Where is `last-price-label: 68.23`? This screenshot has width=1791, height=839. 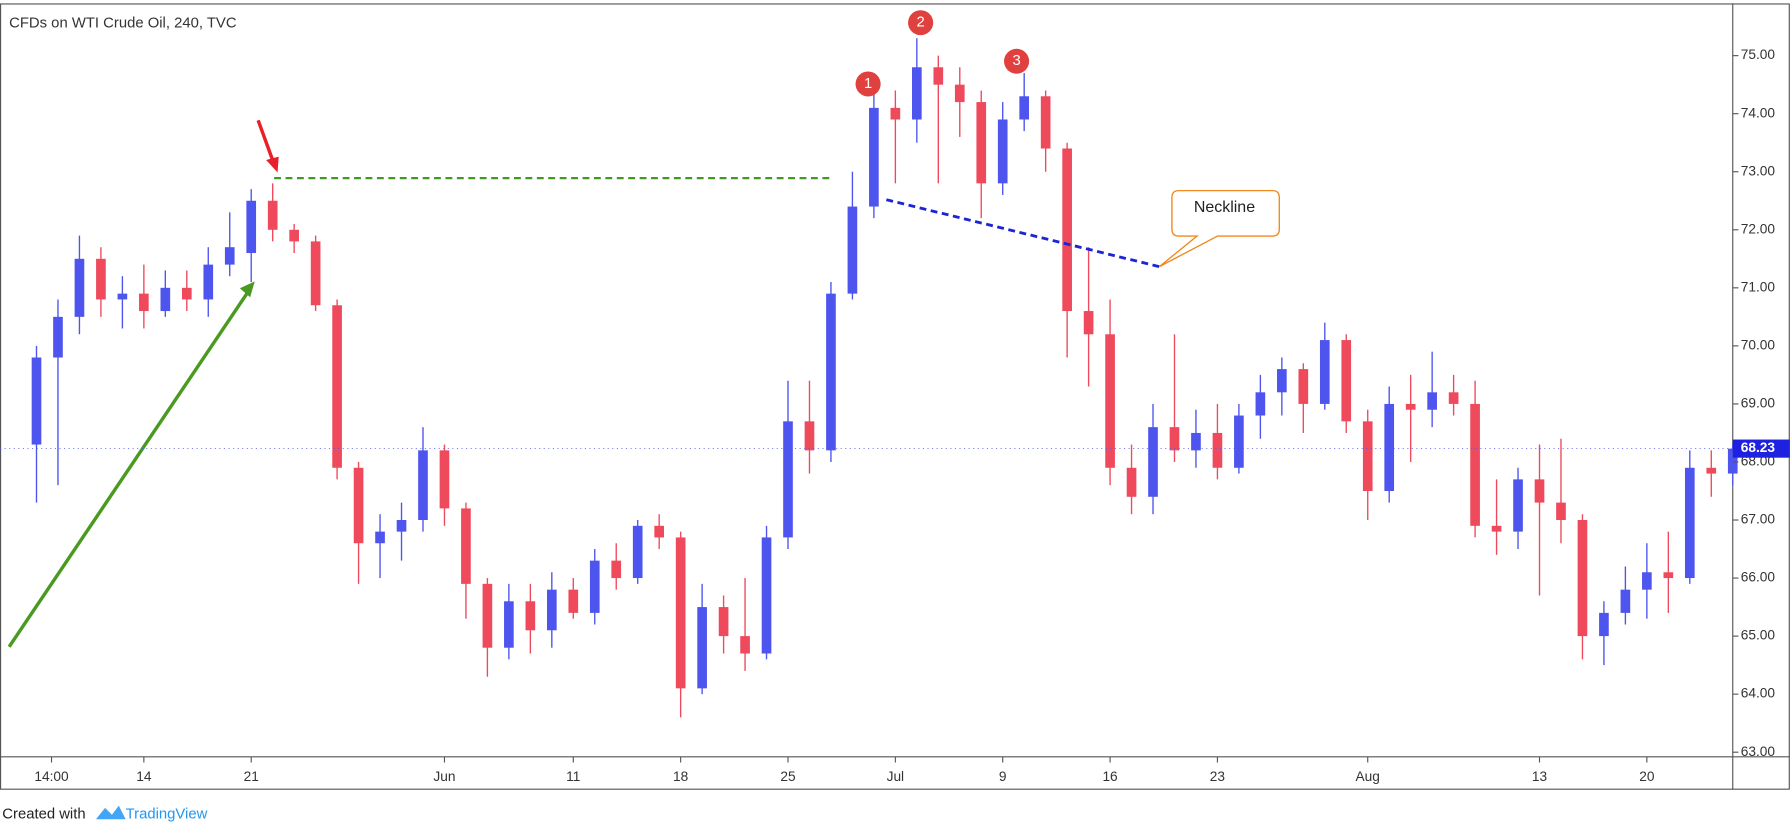 last-price-label: 68.23 is located at coordinates (1758, 447).